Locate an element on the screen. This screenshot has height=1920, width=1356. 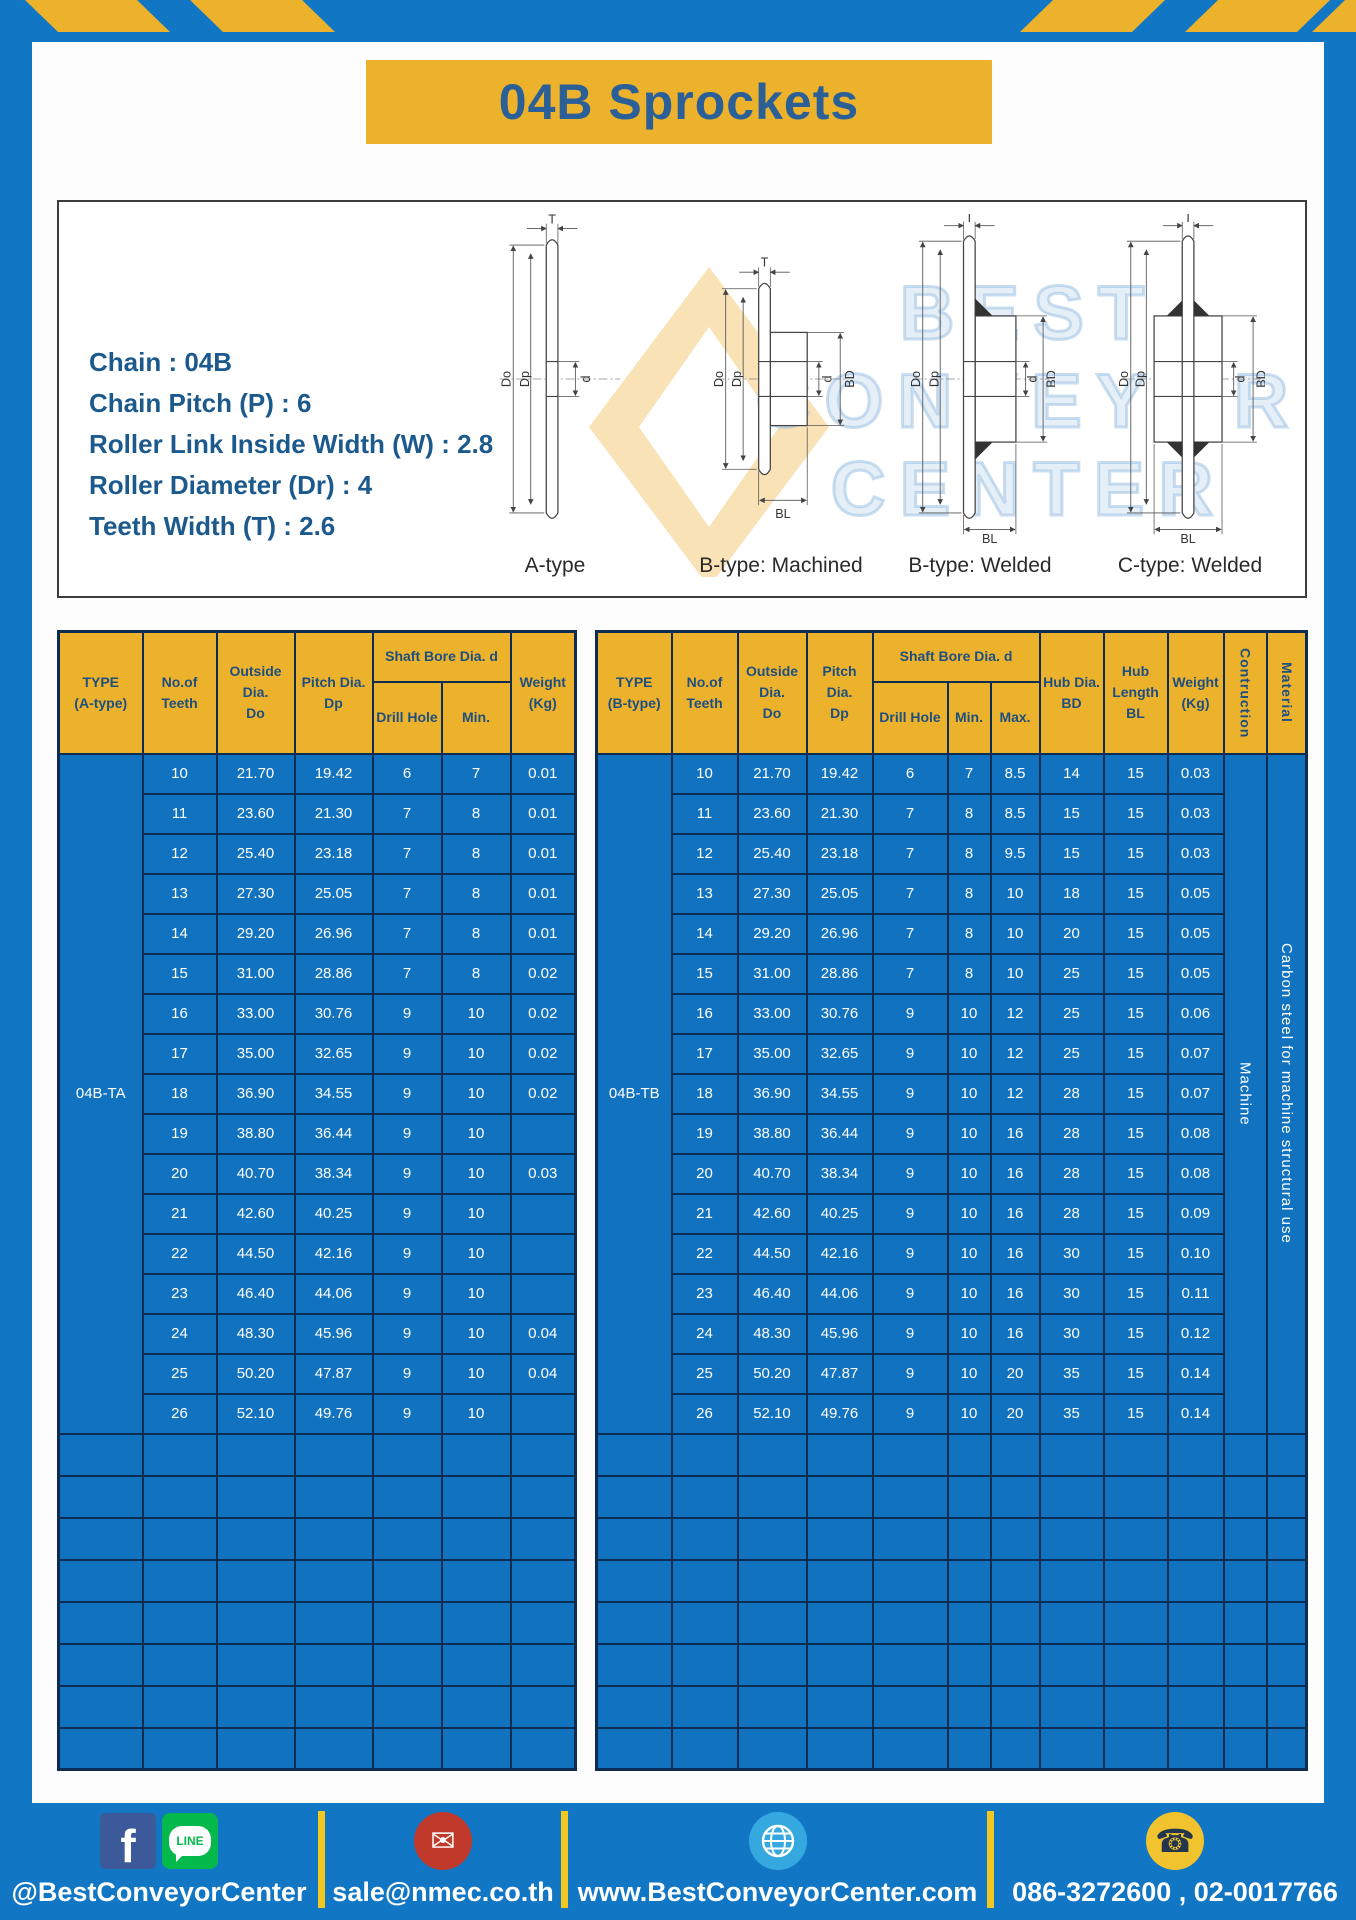
col-header-hub-dia: Hub Dia. BD is located at coordinates (1071, 692).